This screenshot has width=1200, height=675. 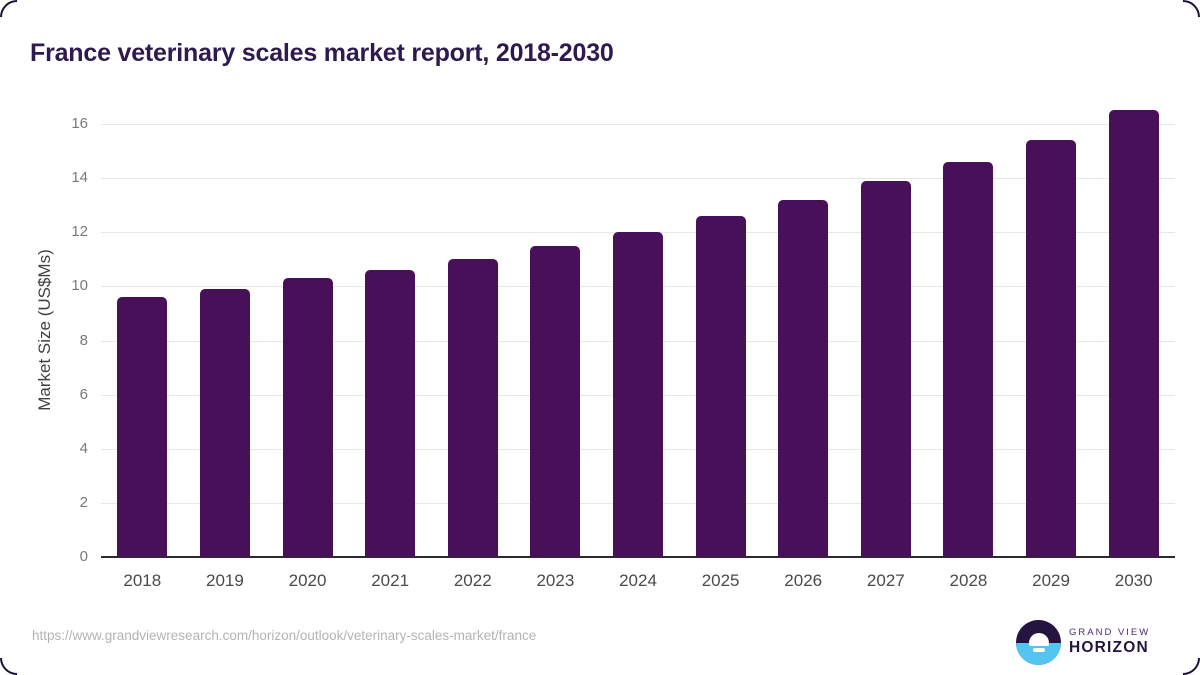 What do you see at coordinates (720, 580) in the screenshot?
I see `x-tick-2025: 2025` at bounding box center [720, 580].